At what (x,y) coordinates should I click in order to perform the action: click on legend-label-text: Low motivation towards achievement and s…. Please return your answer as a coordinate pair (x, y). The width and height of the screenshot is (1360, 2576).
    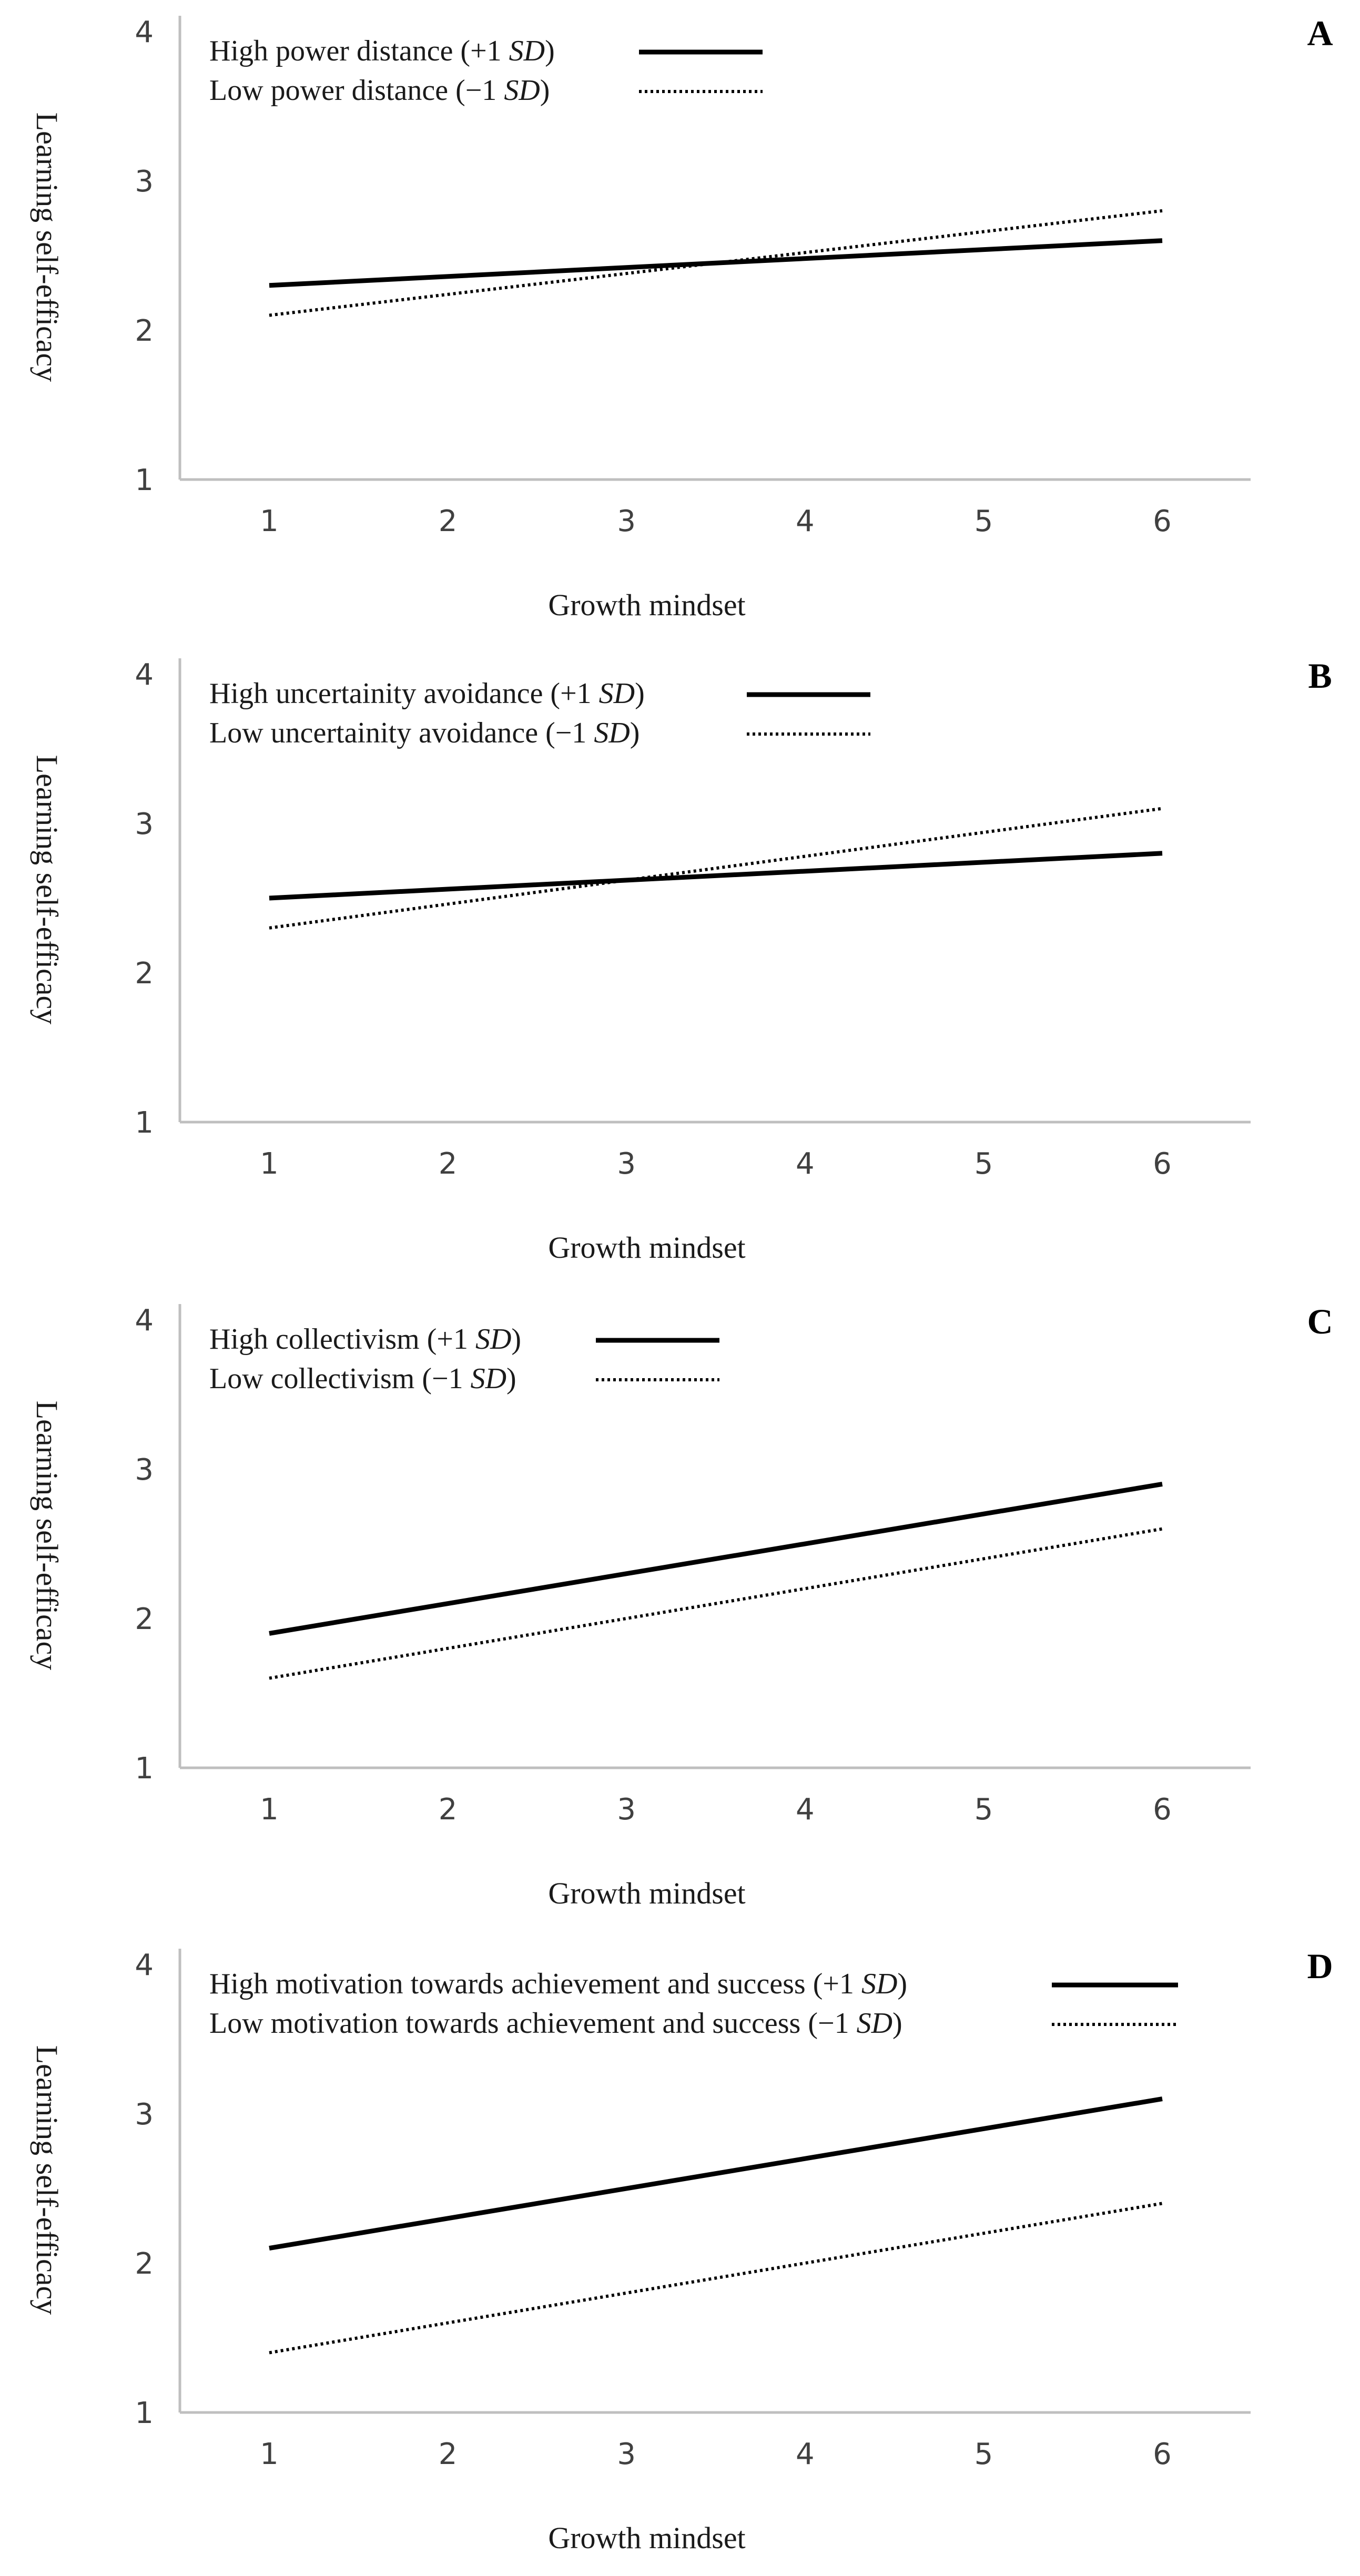
    Looking at the image, I should click on (533, 2023).